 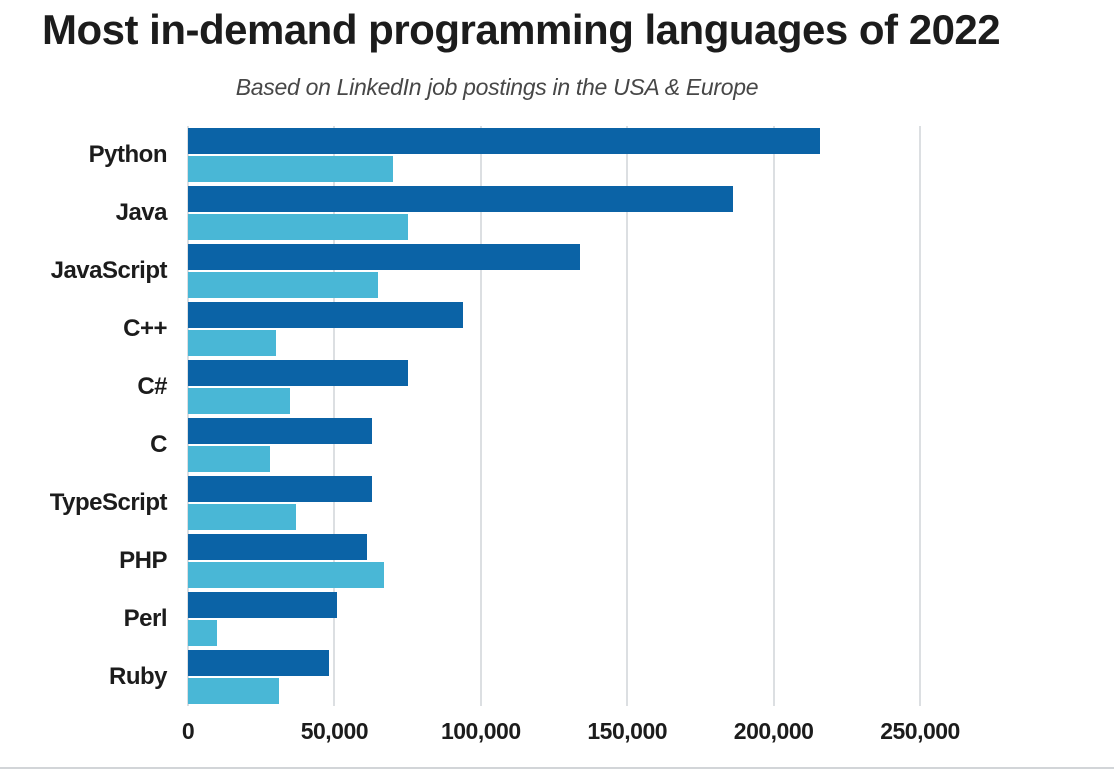 What do you see at coordinates (920, 731) in the screenshot?
I see `x-tick-label-250000: 250,000` at bounding box center [920, 731].